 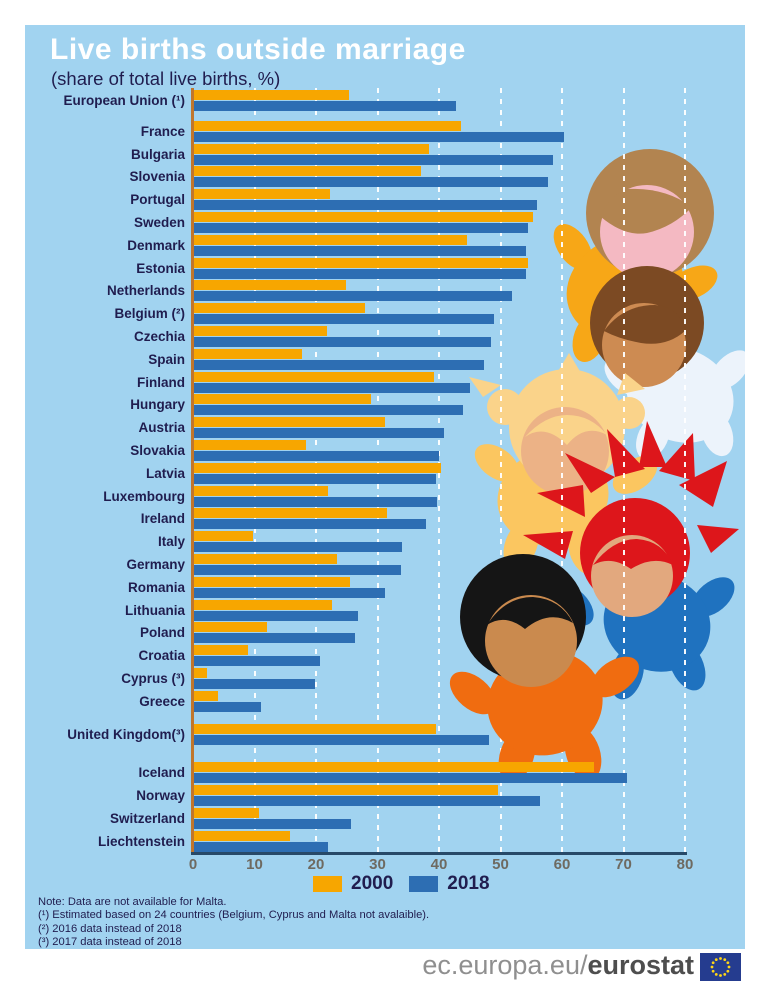 I want to click on footnote-line: Note: Data are not available for Malta., so click(x=132, y=902).